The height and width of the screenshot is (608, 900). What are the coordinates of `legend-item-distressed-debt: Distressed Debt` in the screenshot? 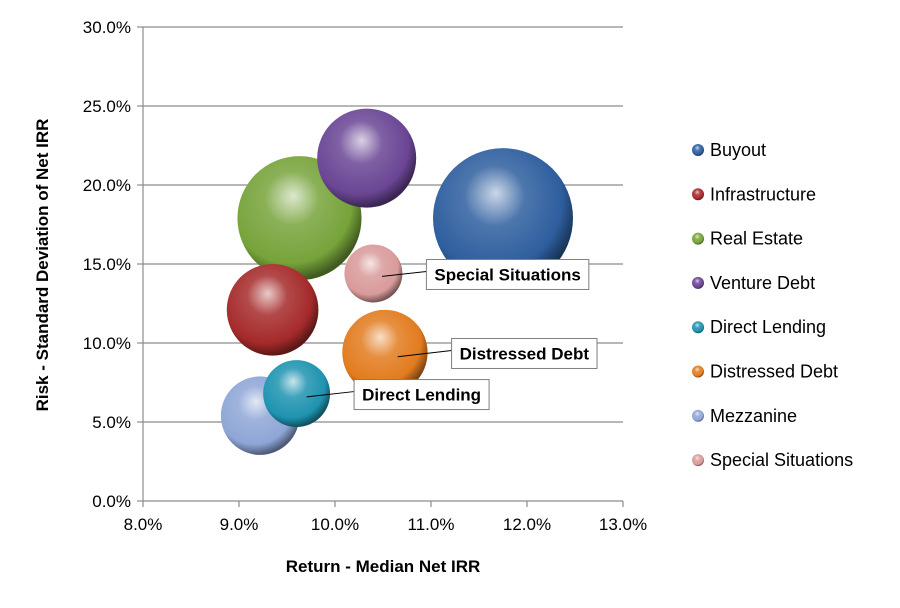 It's located at (765, 372).